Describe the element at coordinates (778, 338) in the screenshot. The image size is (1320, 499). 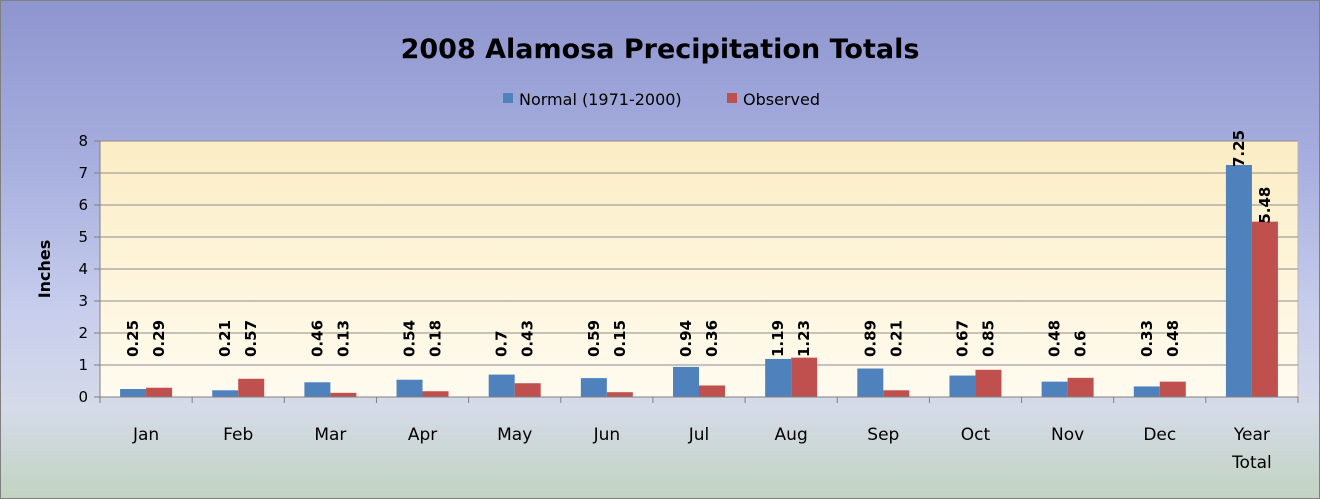
I see `data-label: 1.19` at that location.